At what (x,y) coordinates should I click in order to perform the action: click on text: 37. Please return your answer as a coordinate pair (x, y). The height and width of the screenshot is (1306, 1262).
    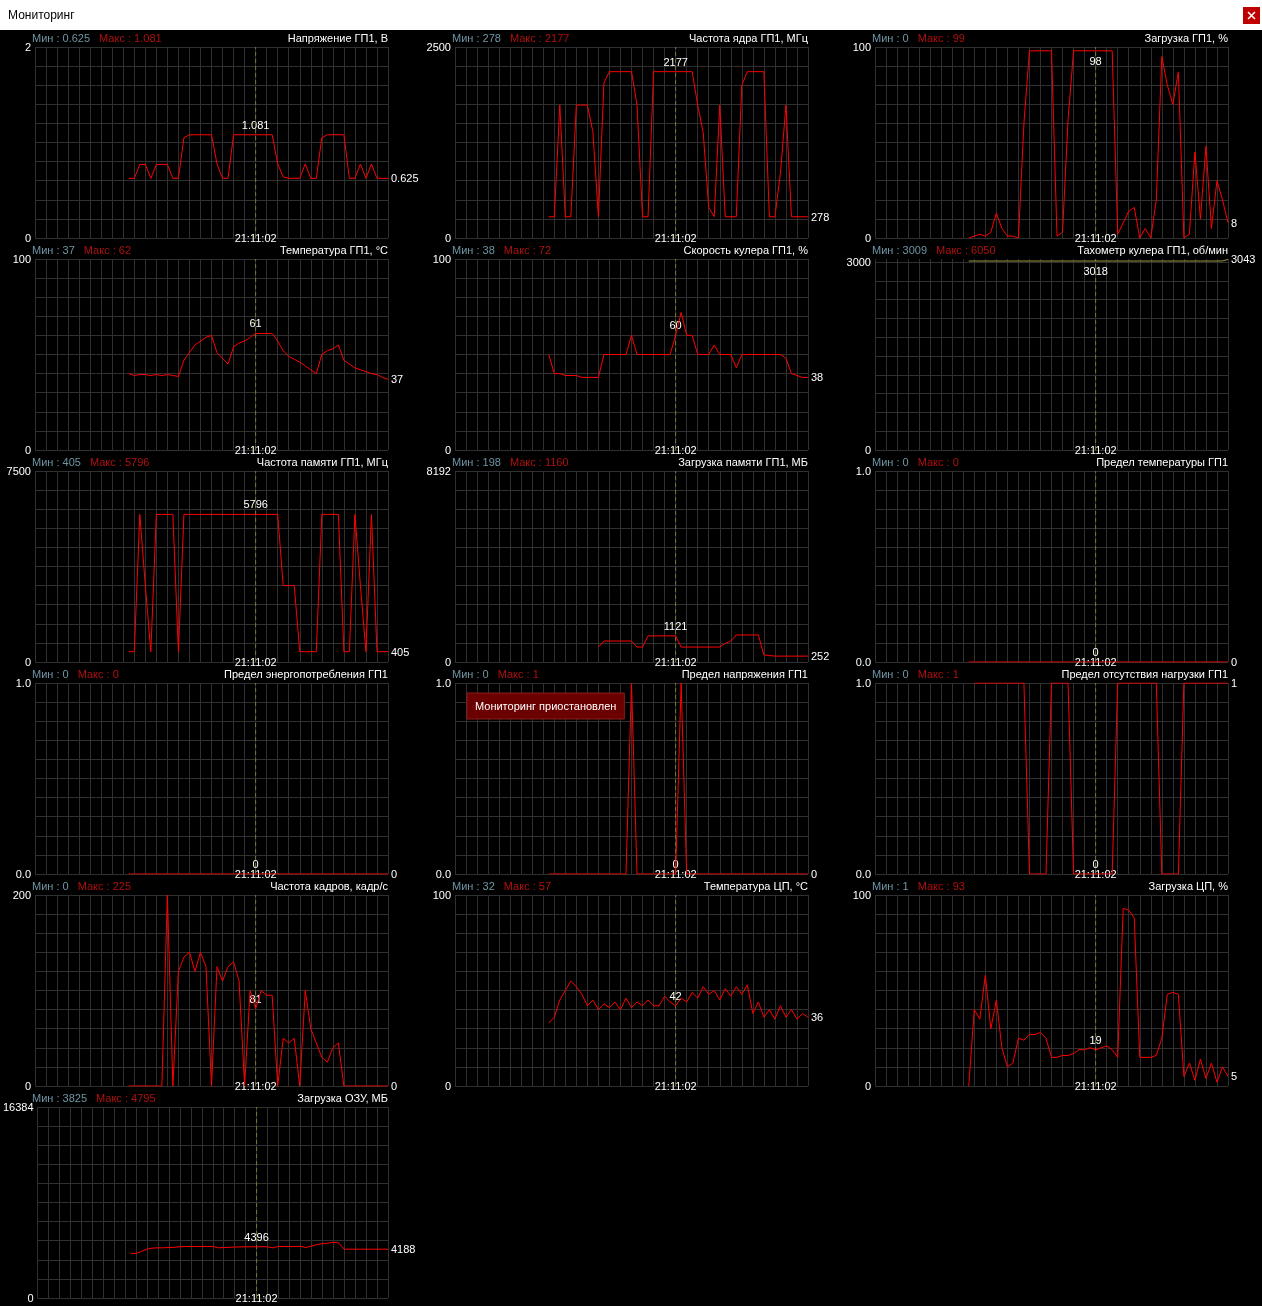
    Looking at the image, I should click on (397, 379).